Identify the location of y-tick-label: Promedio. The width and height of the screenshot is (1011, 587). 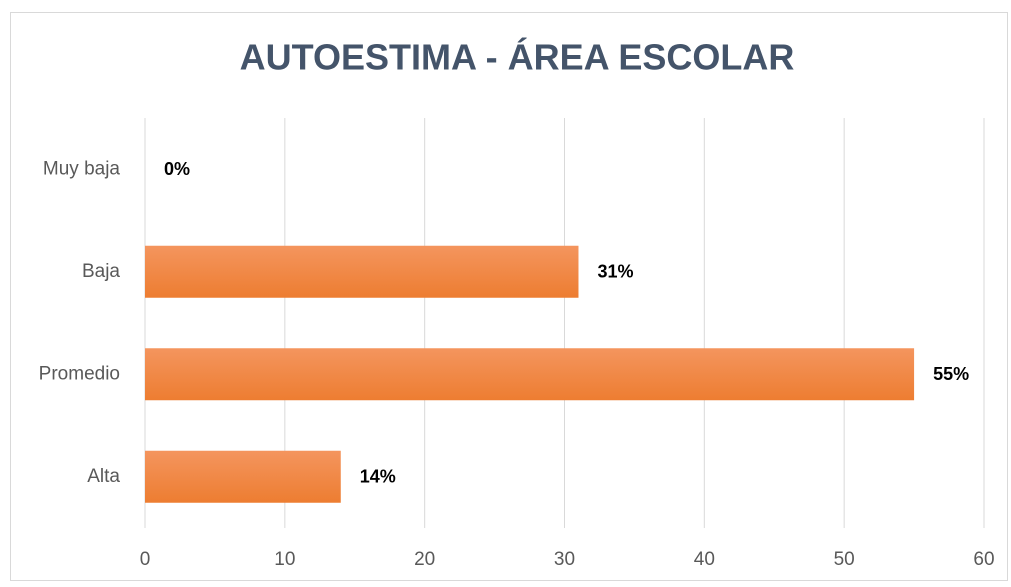
(79, 373).